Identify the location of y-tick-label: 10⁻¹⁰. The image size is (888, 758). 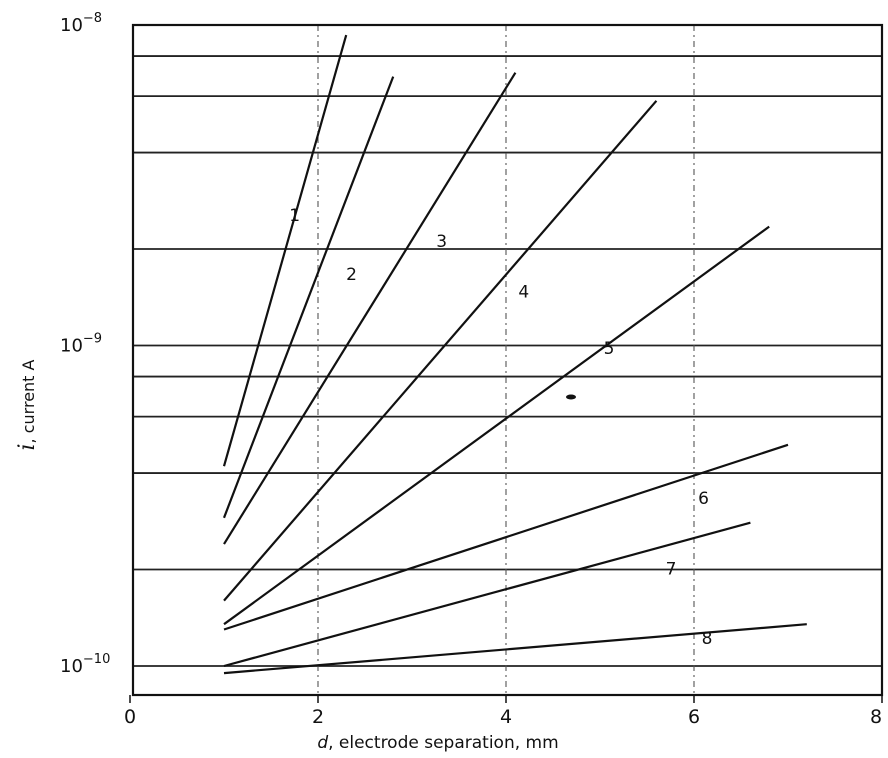
(85, 664).